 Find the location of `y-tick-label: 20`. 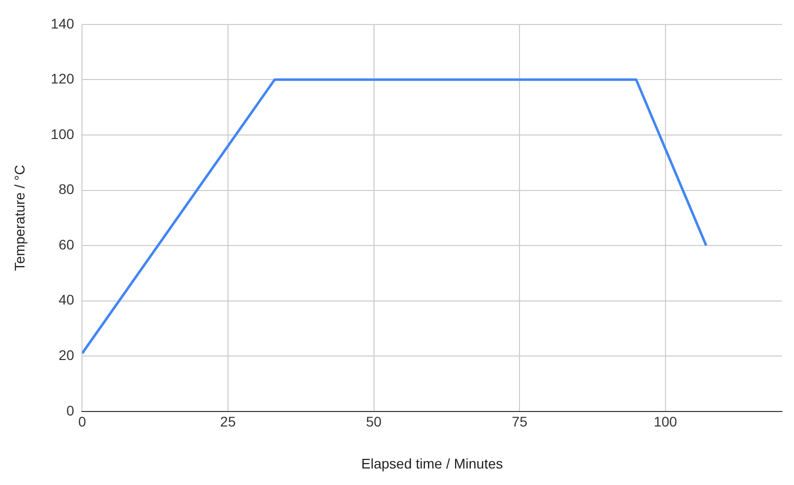

y-tick-label: 20 is located at coordinates (66, 354).